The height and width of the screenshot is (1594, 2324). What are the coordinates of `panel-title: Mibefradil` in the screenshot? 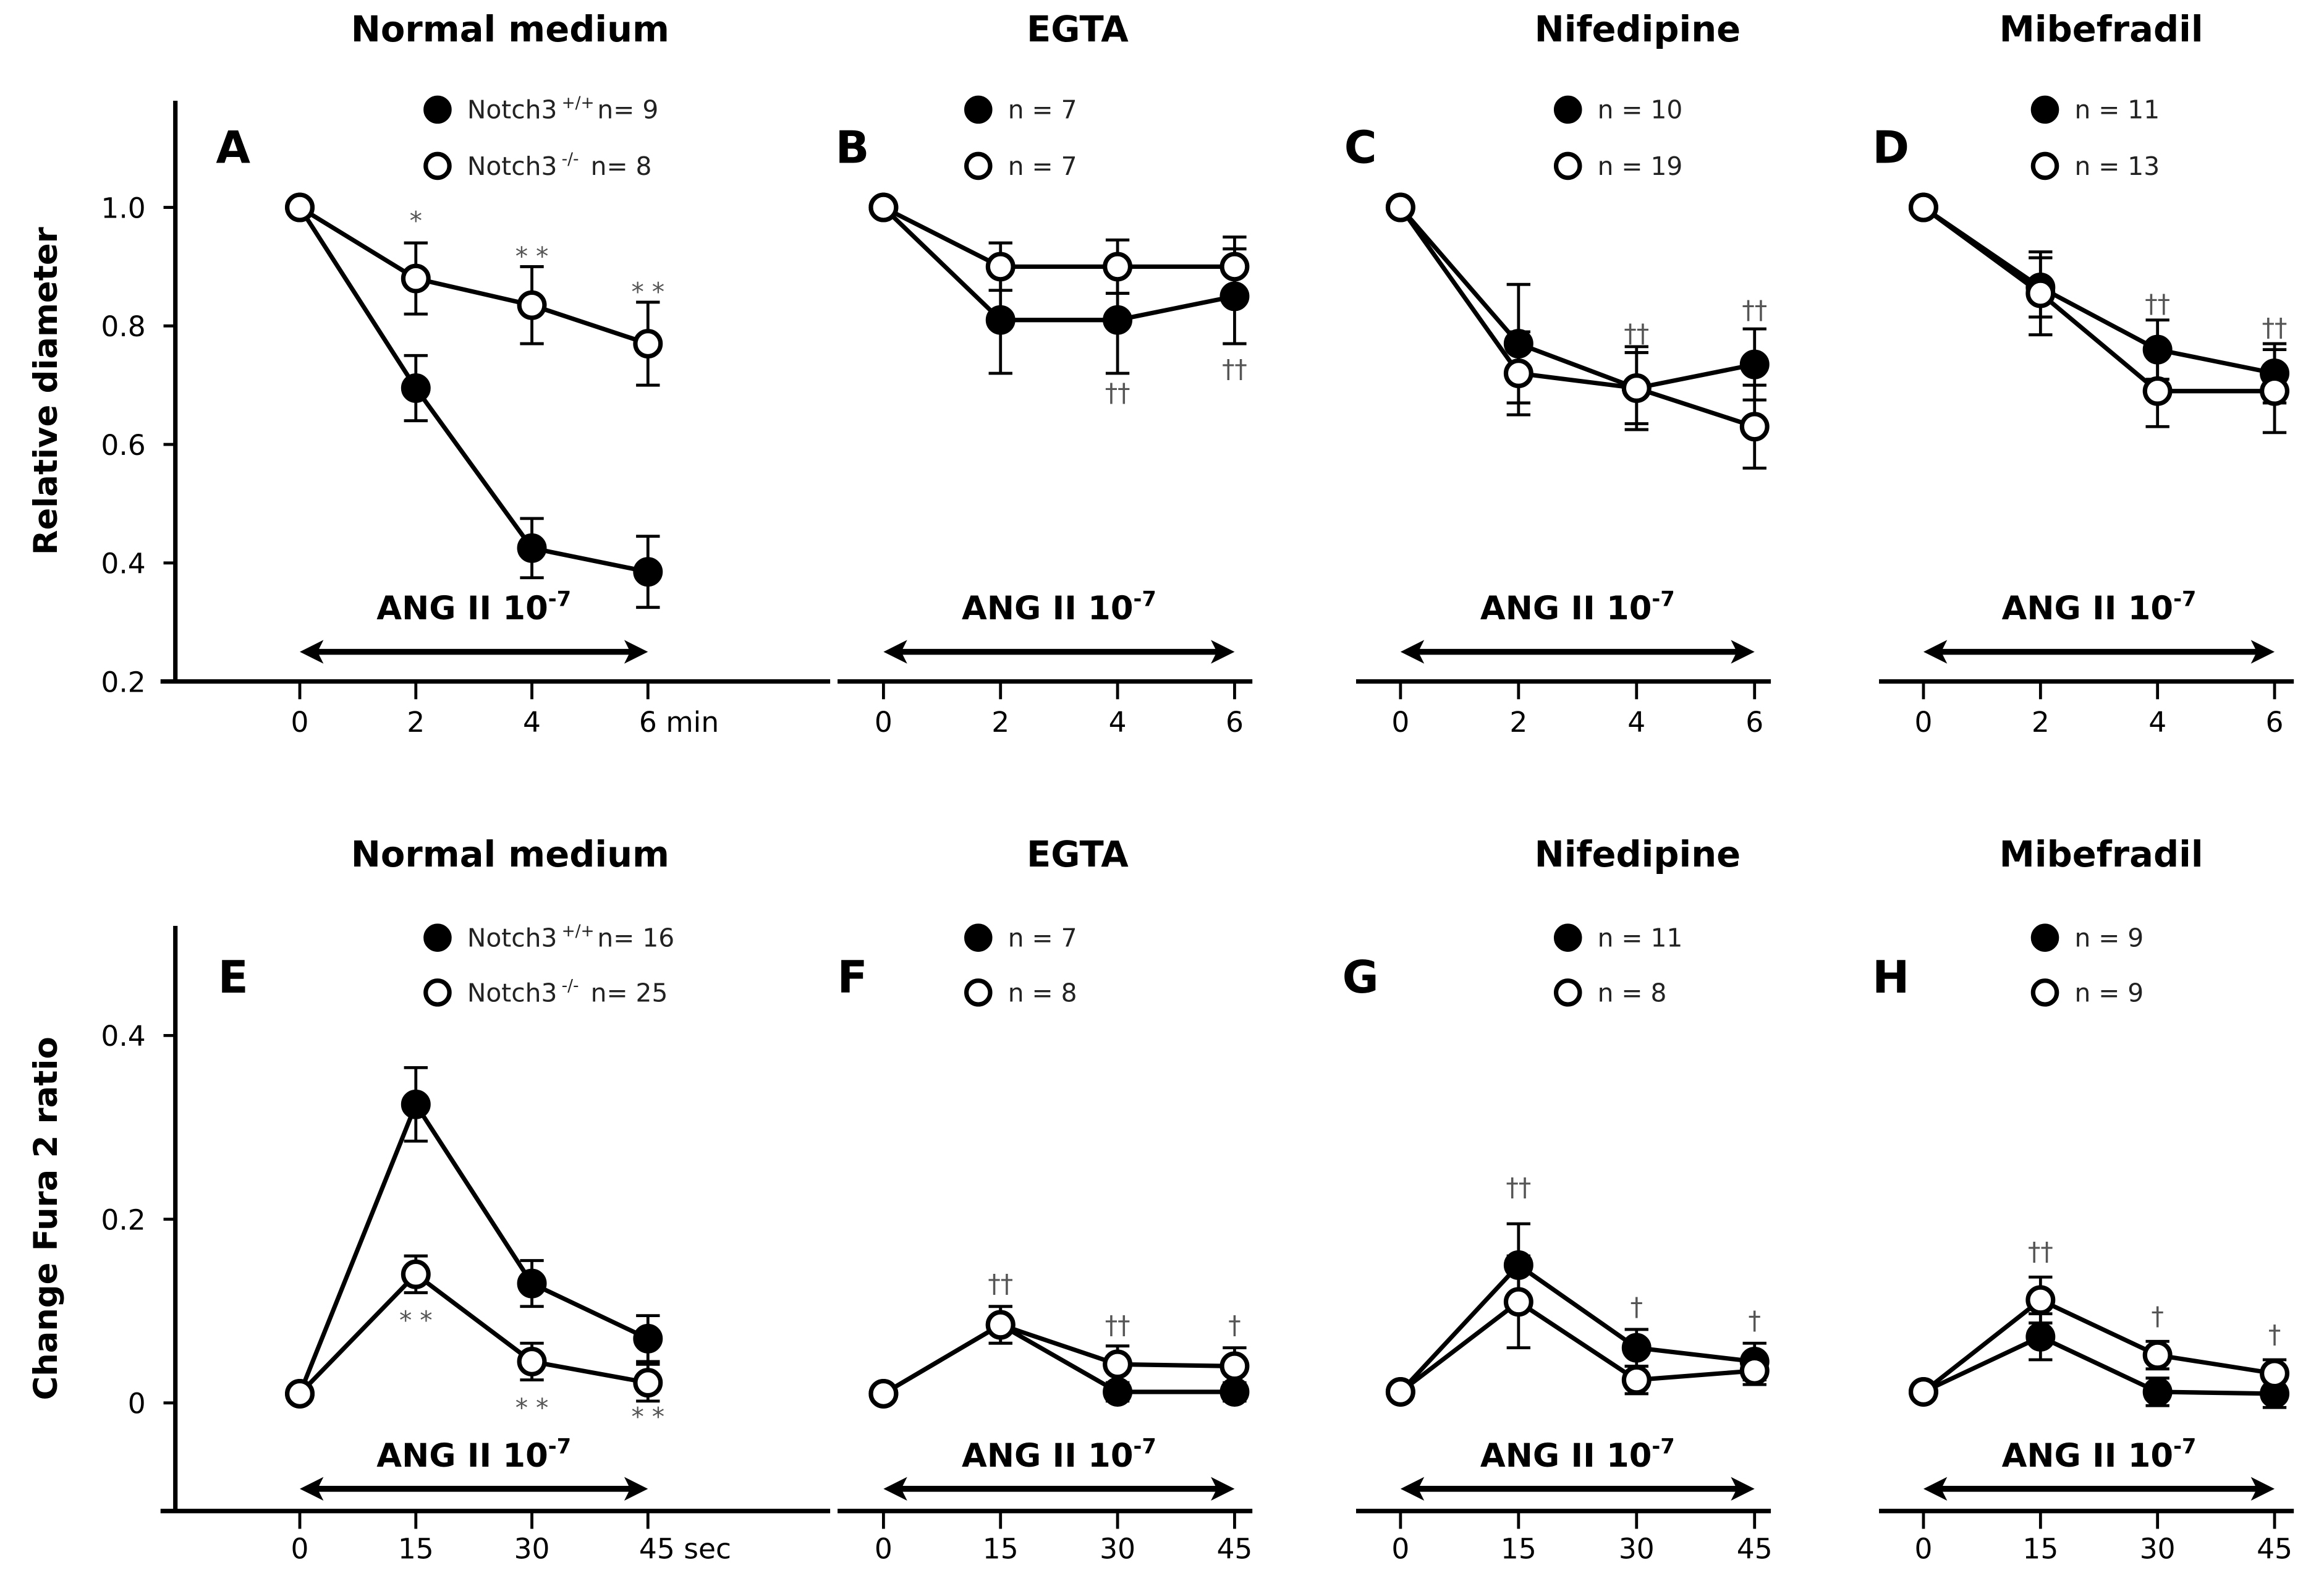 It's located at (2101, 29).